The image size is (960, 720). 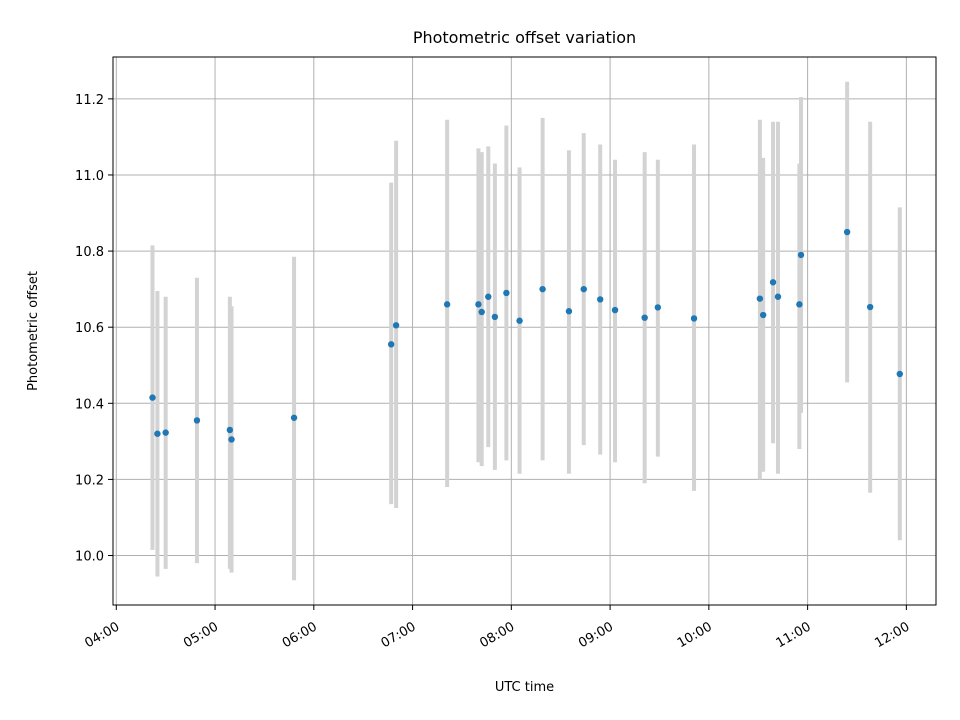 I want to click on y-axis-label: Photometric offset, so click(x=33, y=331).